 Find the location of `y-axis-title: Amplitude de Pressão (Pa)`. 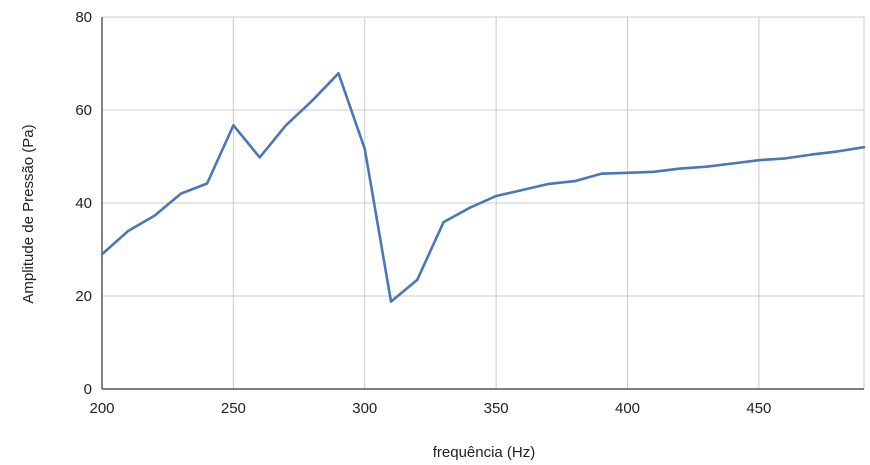

y-axis-title: Amplitude de Pressão (Pa) is located at coordinates (28, 213).